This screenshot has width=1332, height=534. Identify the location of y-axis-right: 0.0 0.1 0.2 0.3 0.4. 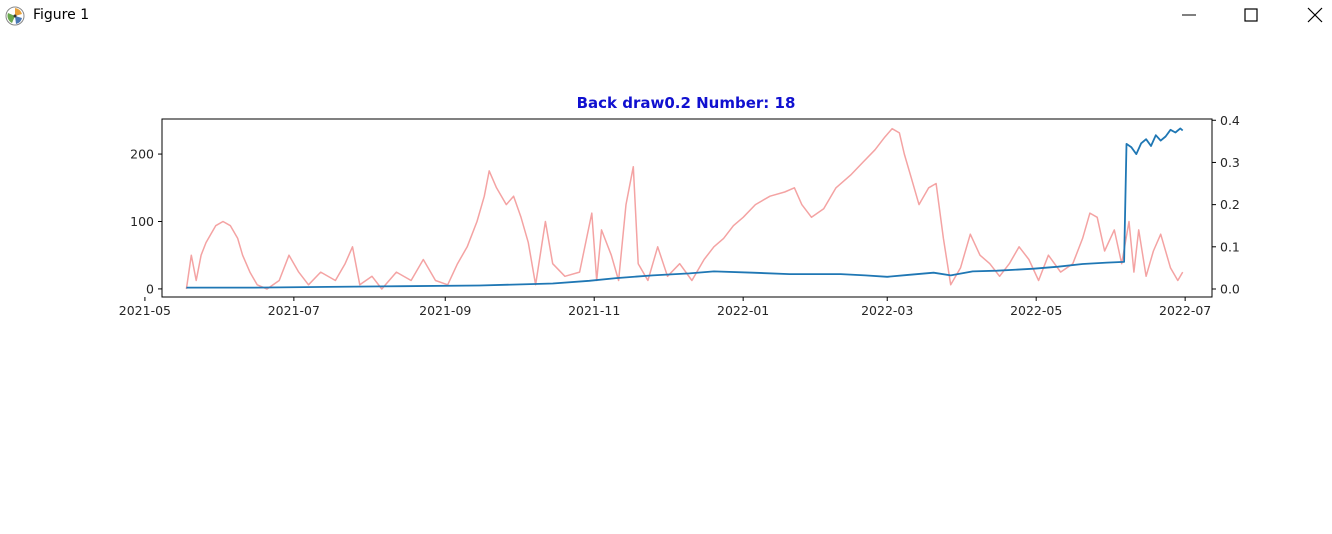
(1226, 204).